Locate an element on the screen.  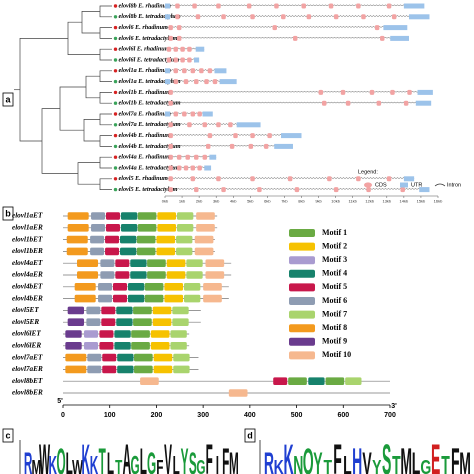
logo-letter: M is located at coordinates (234, 461).